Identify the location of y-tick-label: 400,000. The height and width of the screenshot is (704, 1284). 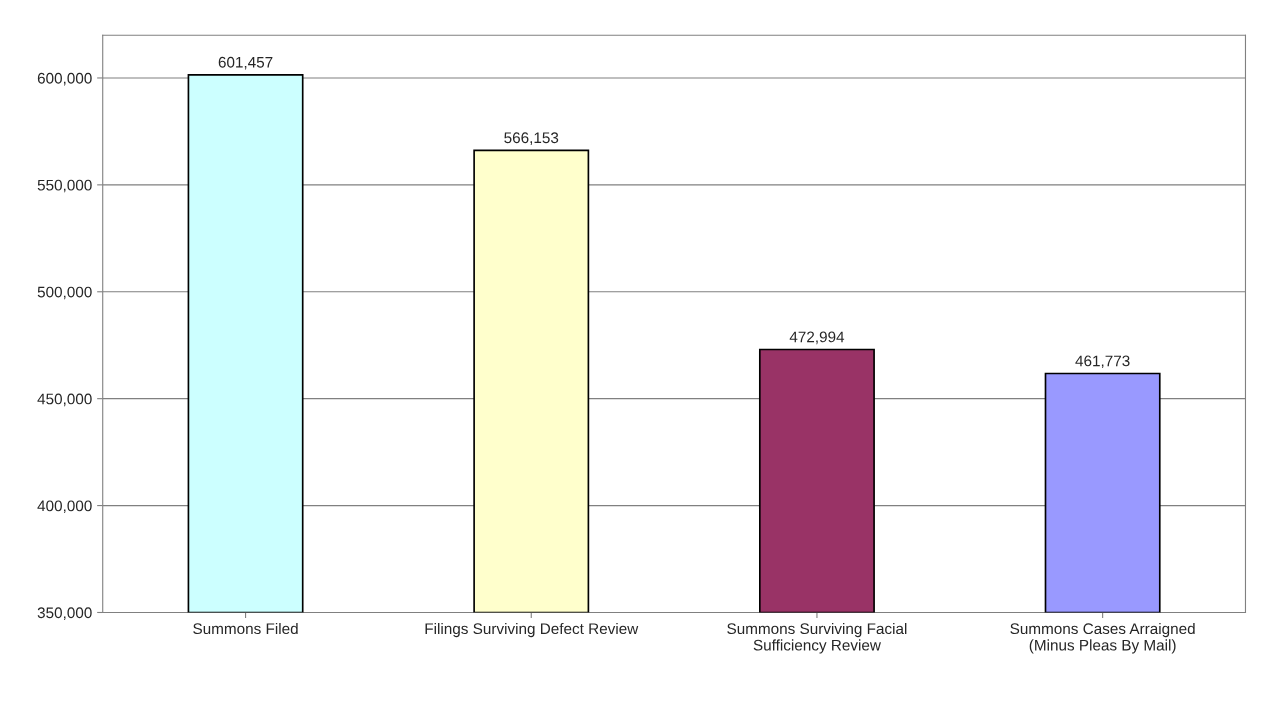
(64, 507).